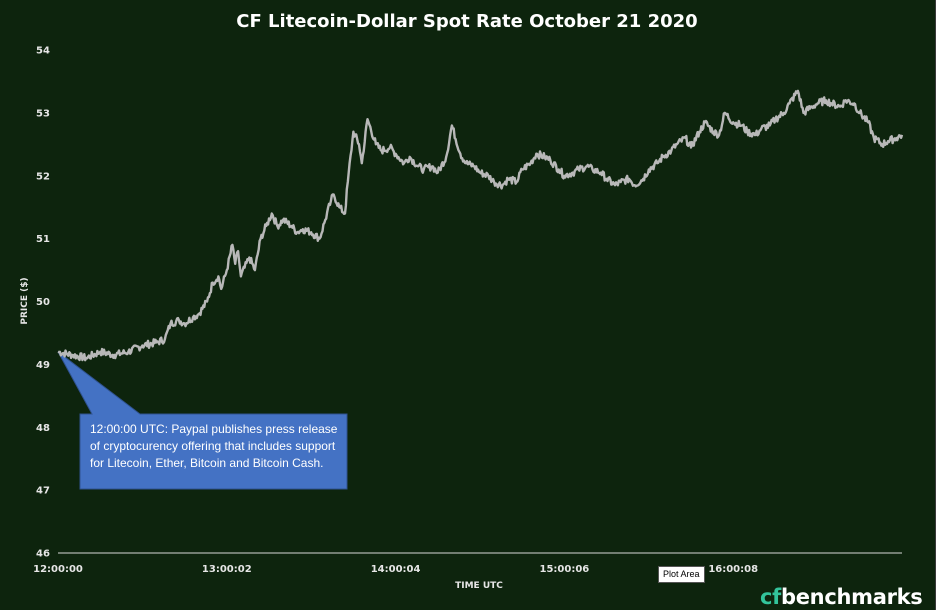 This screenshot has height=610, width=936. Describe the element at coordinates (43, 176) in the screenshot. I see `y-tick-label: 52` at that location.